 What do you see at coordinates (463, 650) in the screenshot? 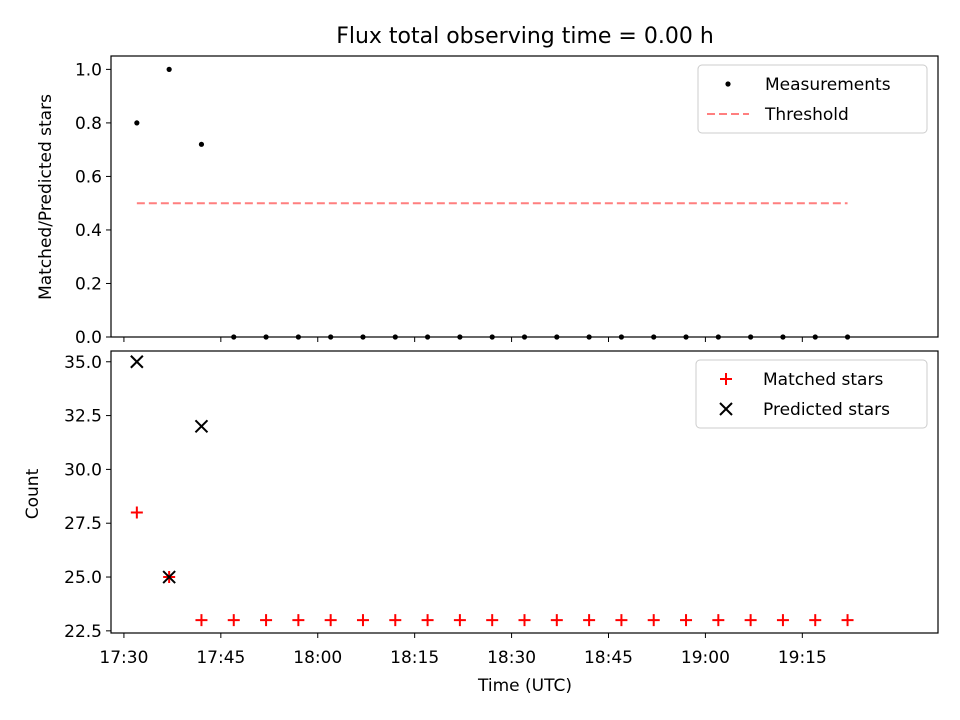
I see `bottom-x-ticks: 17:30 17:45 18:00 18:15 18:30 18:45 19:00 19:15` at bounding box center [463, 650].